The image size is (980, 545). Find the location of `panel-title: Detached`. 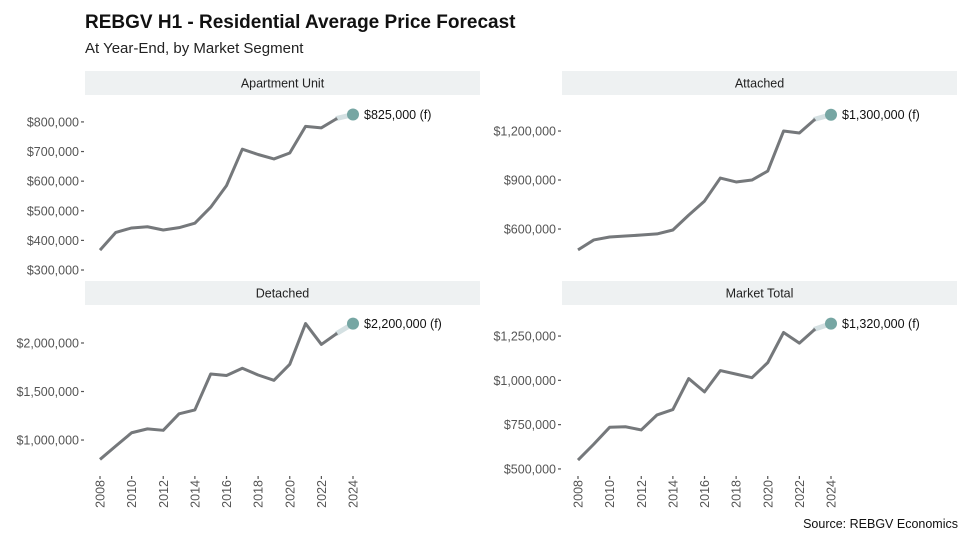

panel-title: Detached is located at coordinates (283, 294).